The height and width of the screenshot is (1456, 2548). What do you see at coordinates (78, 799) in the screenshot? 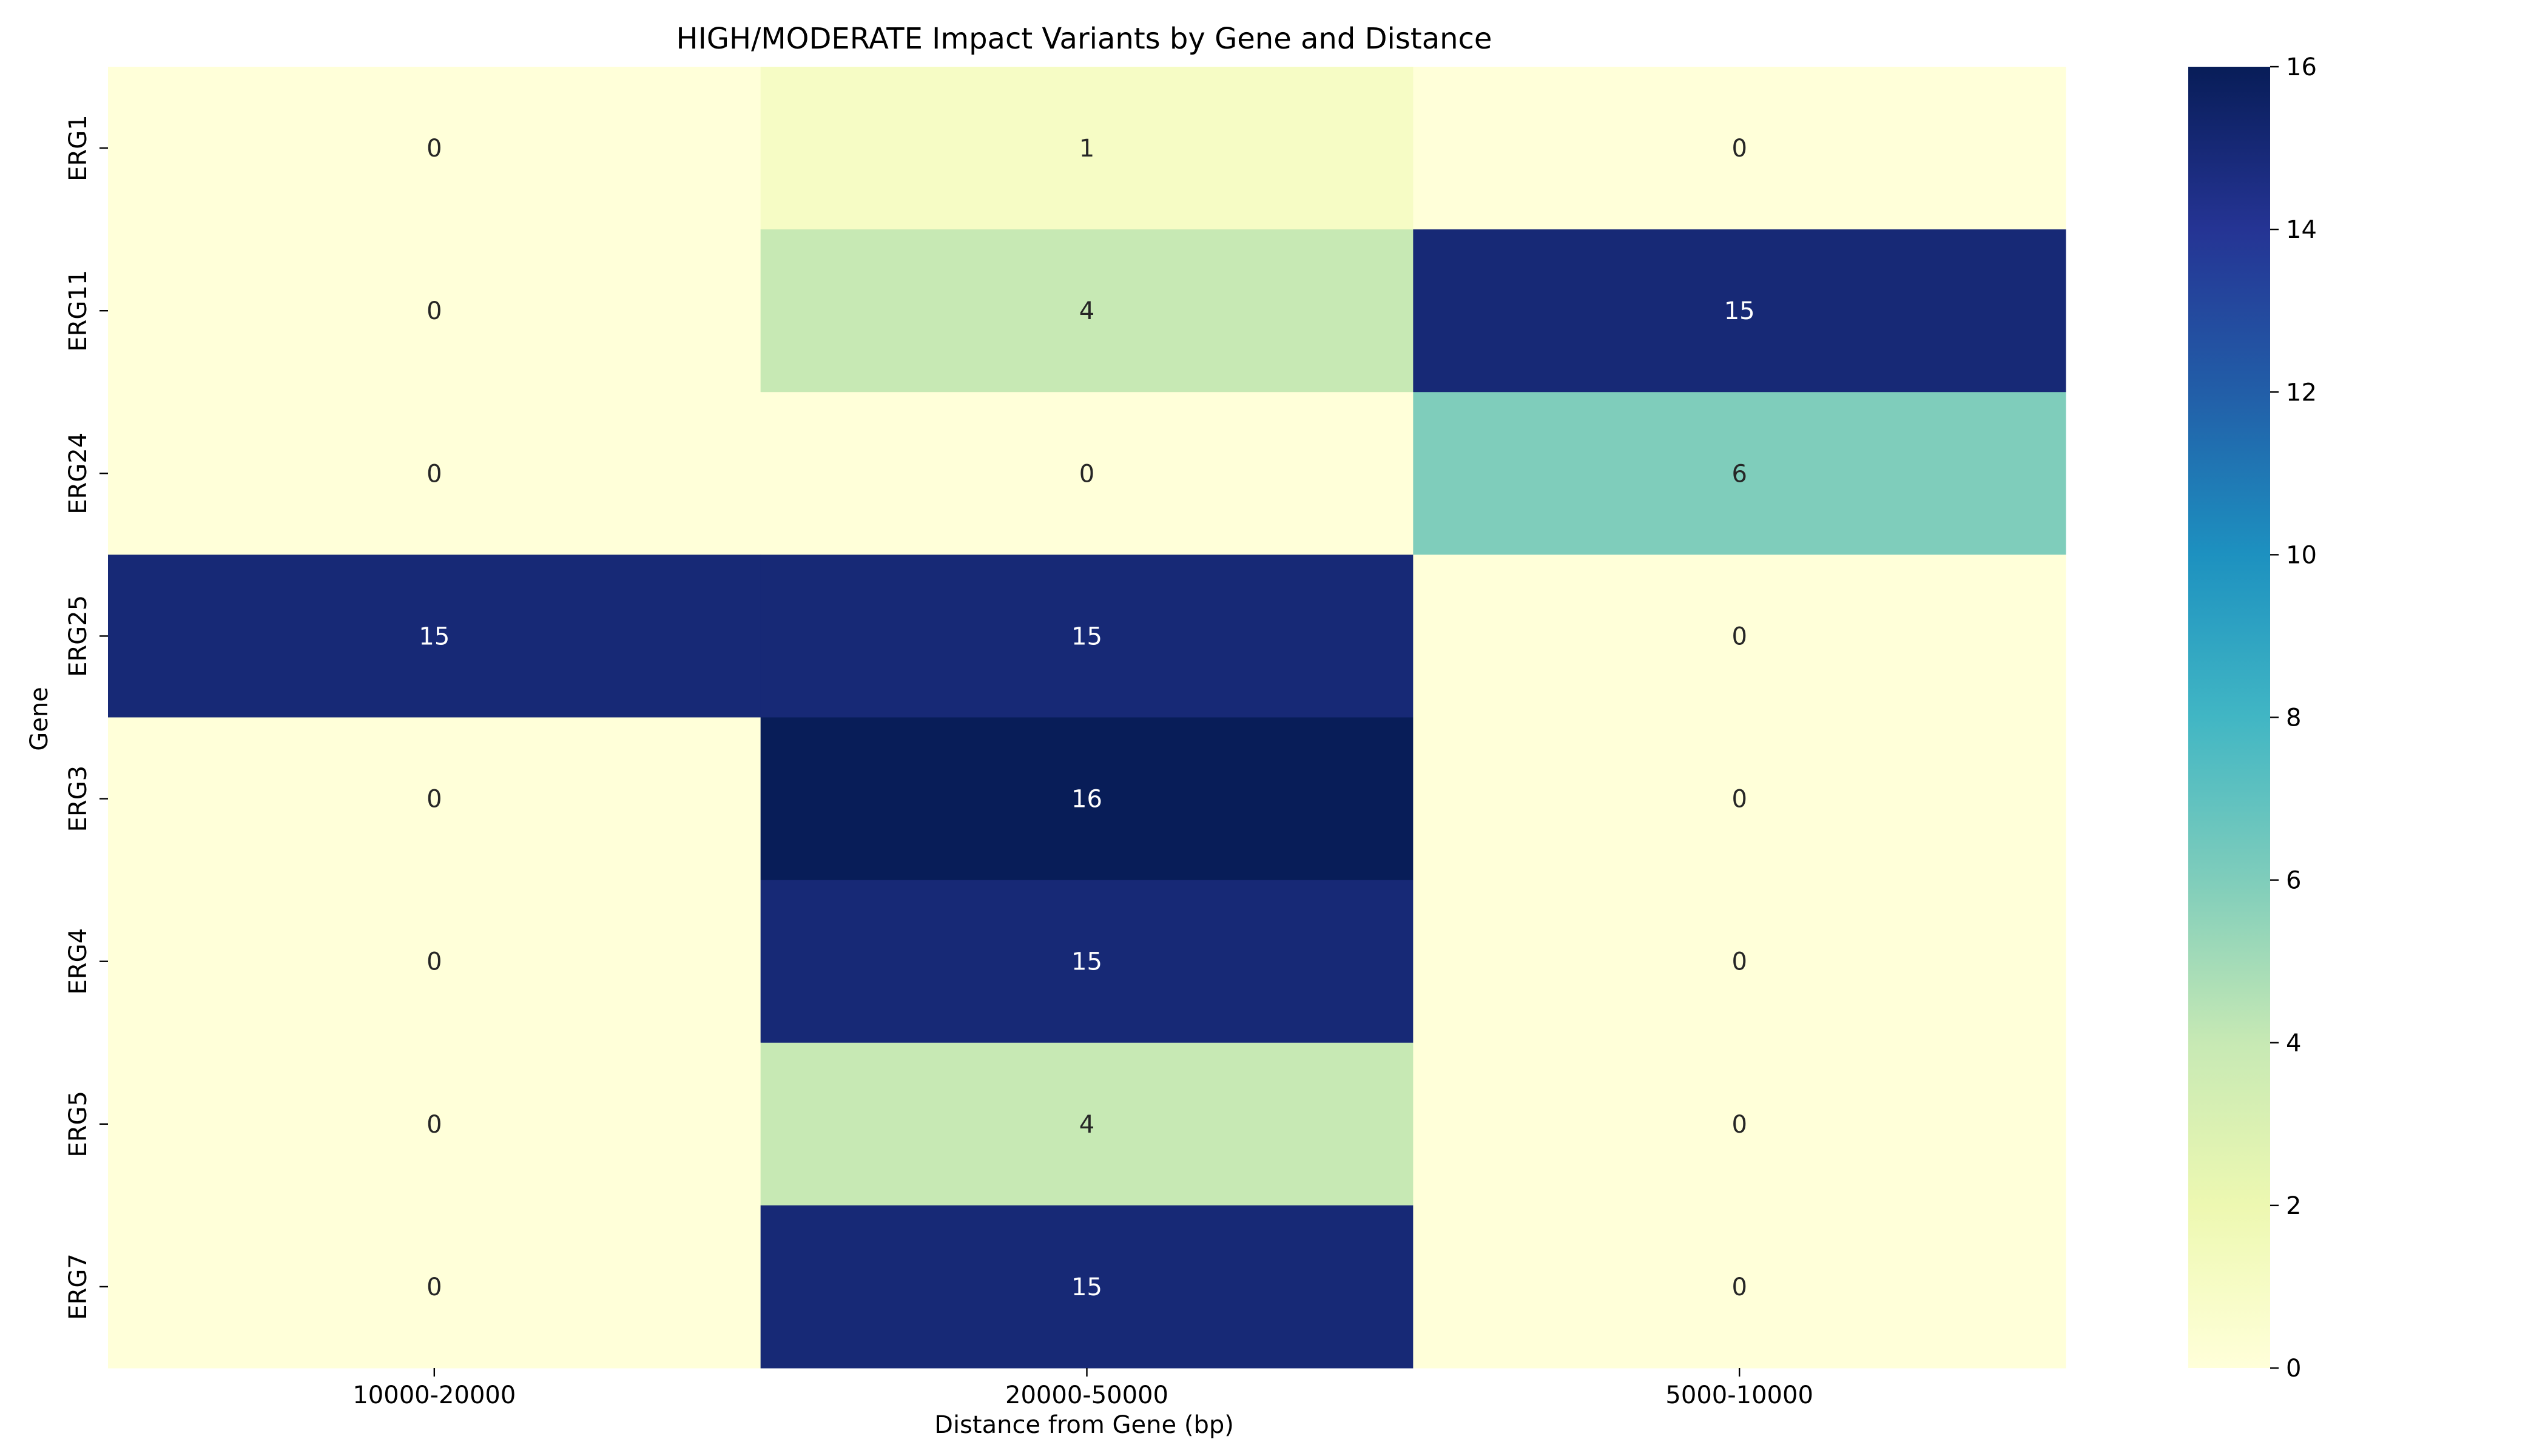
I see `y-tick-label: ERG3` at bounding box center [78, 799].